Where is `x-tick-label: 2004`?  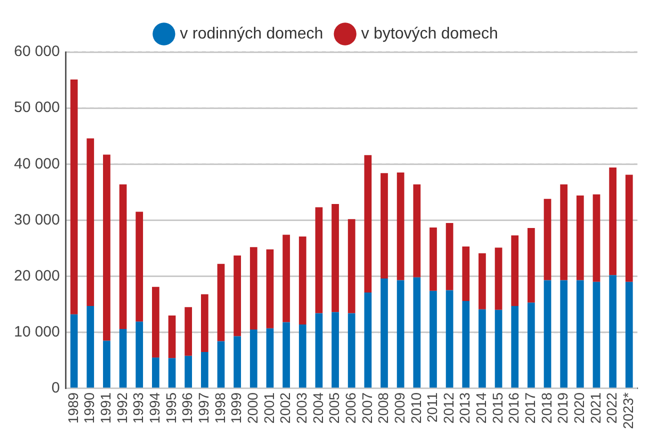
x-tick-label: 2004 is located at coordinates (318, 408).